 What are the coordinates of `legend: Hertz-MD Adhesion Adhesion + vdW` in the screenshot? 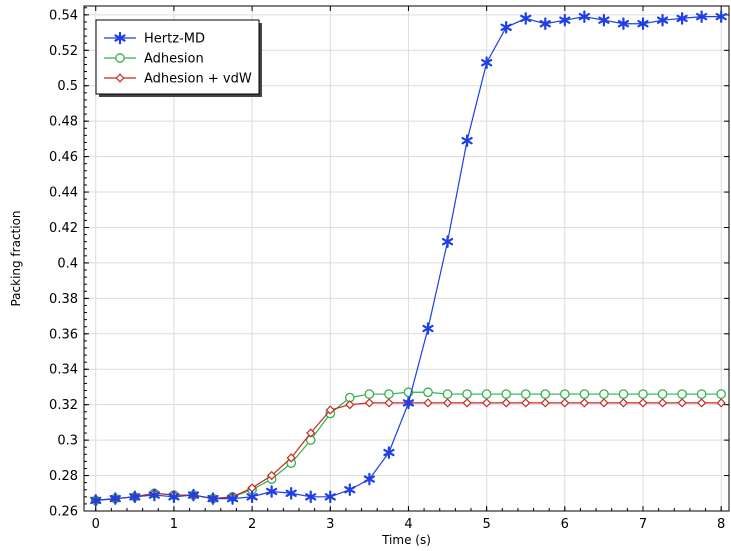 It's located at (178, 58).